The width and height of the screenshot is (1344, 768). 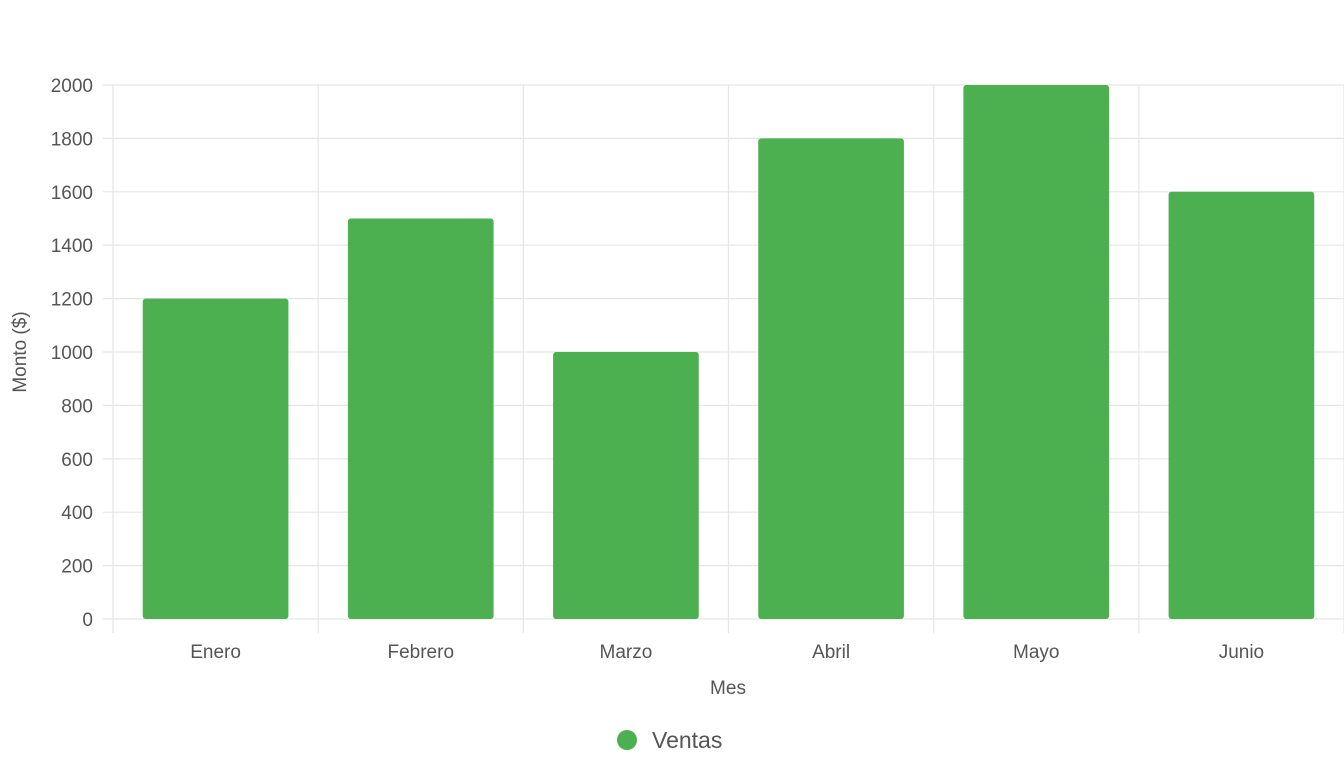 I want to click on y-tick-label: 800, so click(x=77, y=406).